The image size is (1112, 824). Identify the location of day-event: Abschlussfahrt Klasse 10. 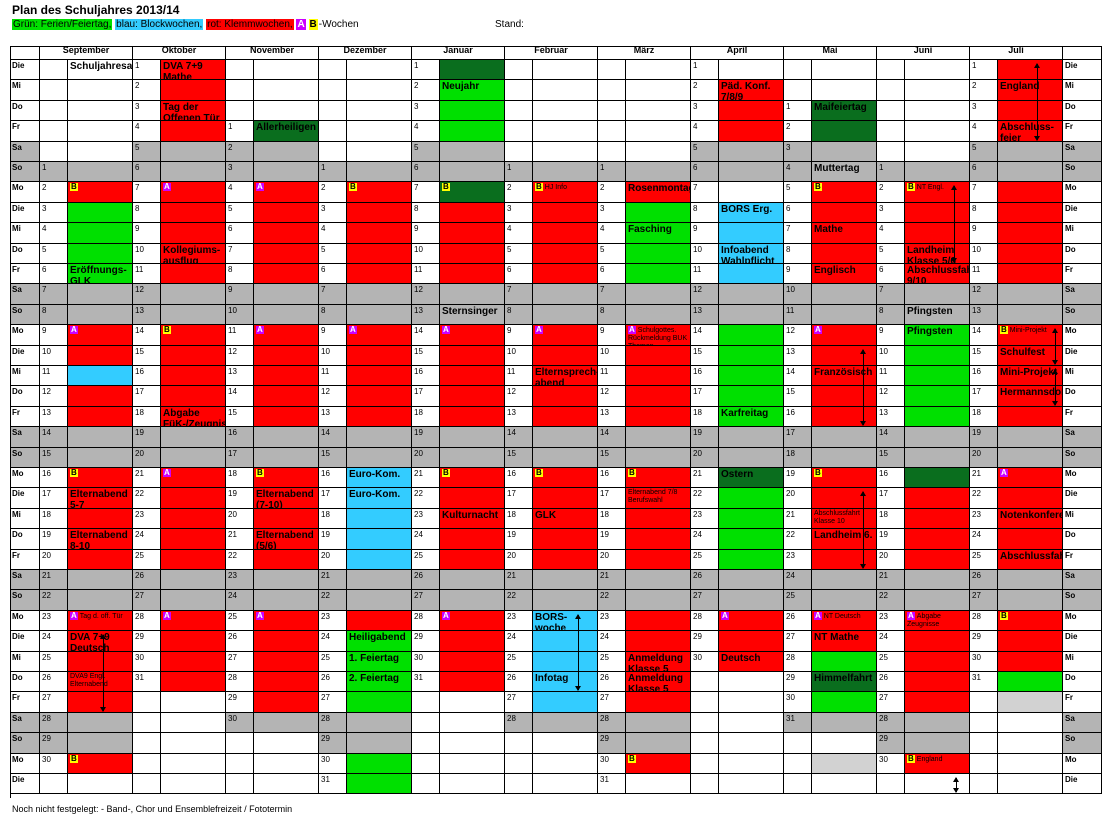
(844, 519).